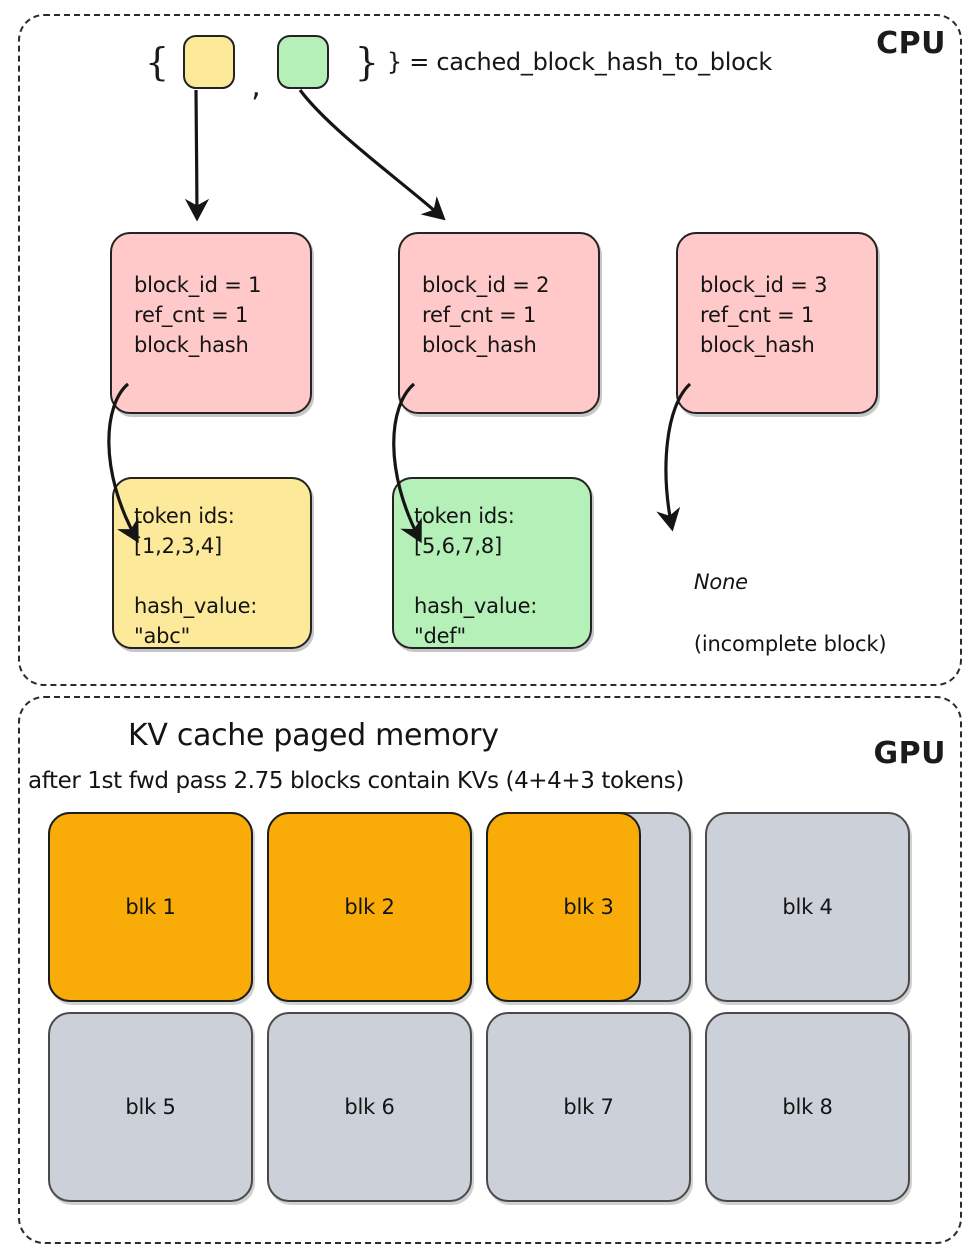  What do you see at coordinates (777, 613) in the screenshot?
I see `none-incomplete-block-note: None (incomplete block)` at bounding box center [777, 613].